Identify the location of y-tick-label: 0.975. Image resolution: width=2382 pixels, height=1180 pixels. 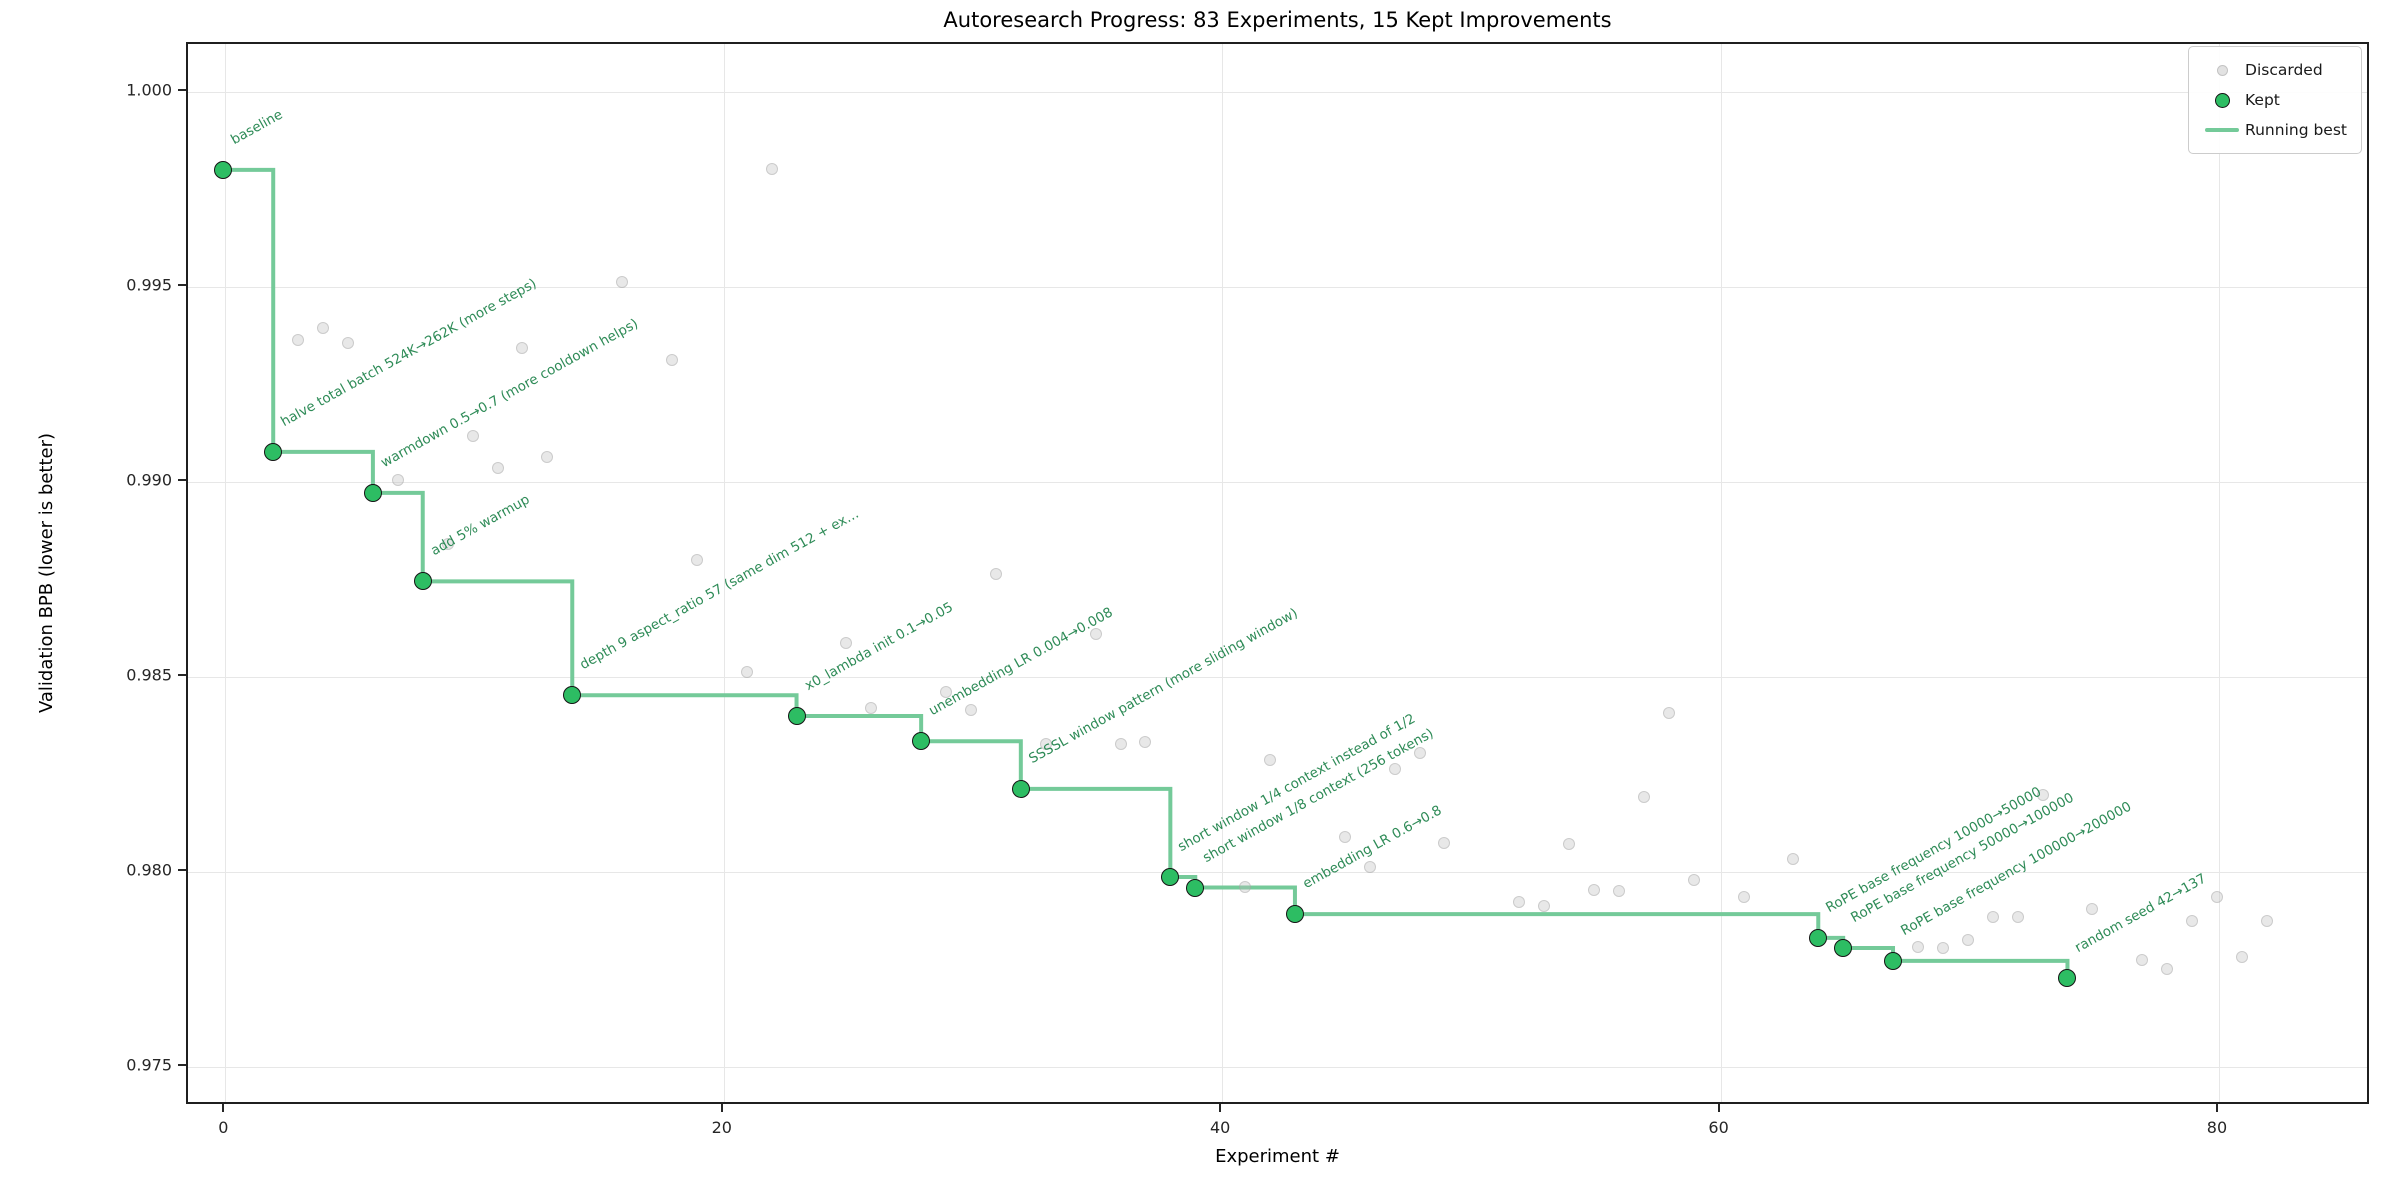
(149, 1065).